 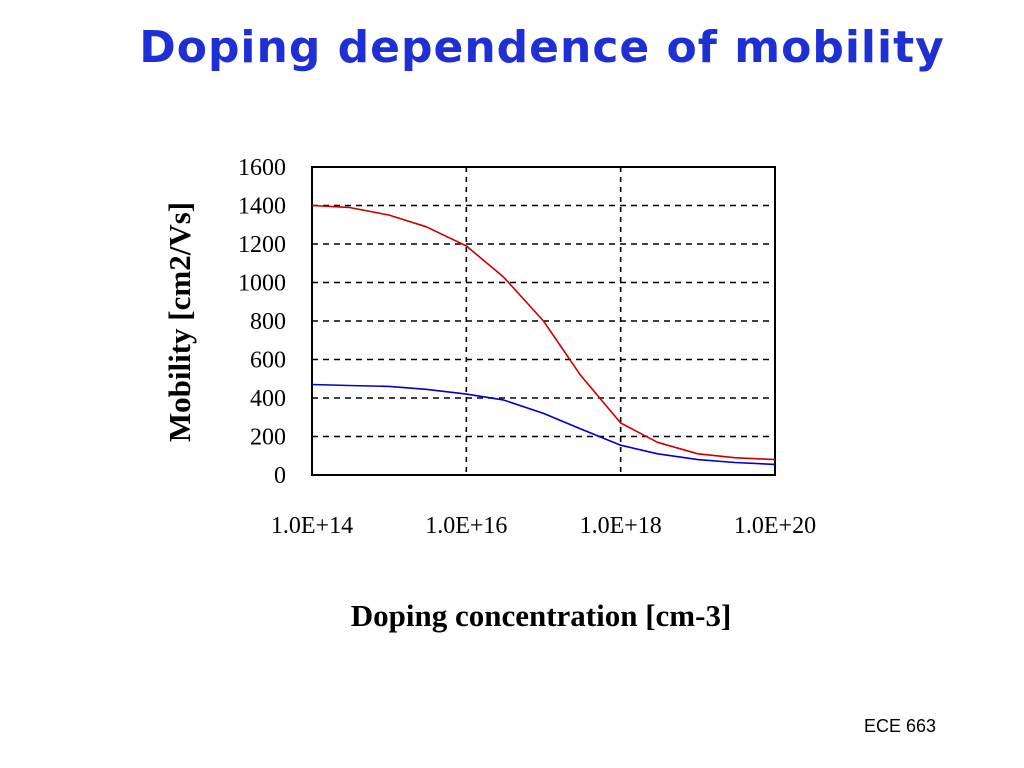 What do you see at coordinates (268, 438) in the screenshot?
I see `y-tick-label-1: 200` at bounding box center [268, 438].